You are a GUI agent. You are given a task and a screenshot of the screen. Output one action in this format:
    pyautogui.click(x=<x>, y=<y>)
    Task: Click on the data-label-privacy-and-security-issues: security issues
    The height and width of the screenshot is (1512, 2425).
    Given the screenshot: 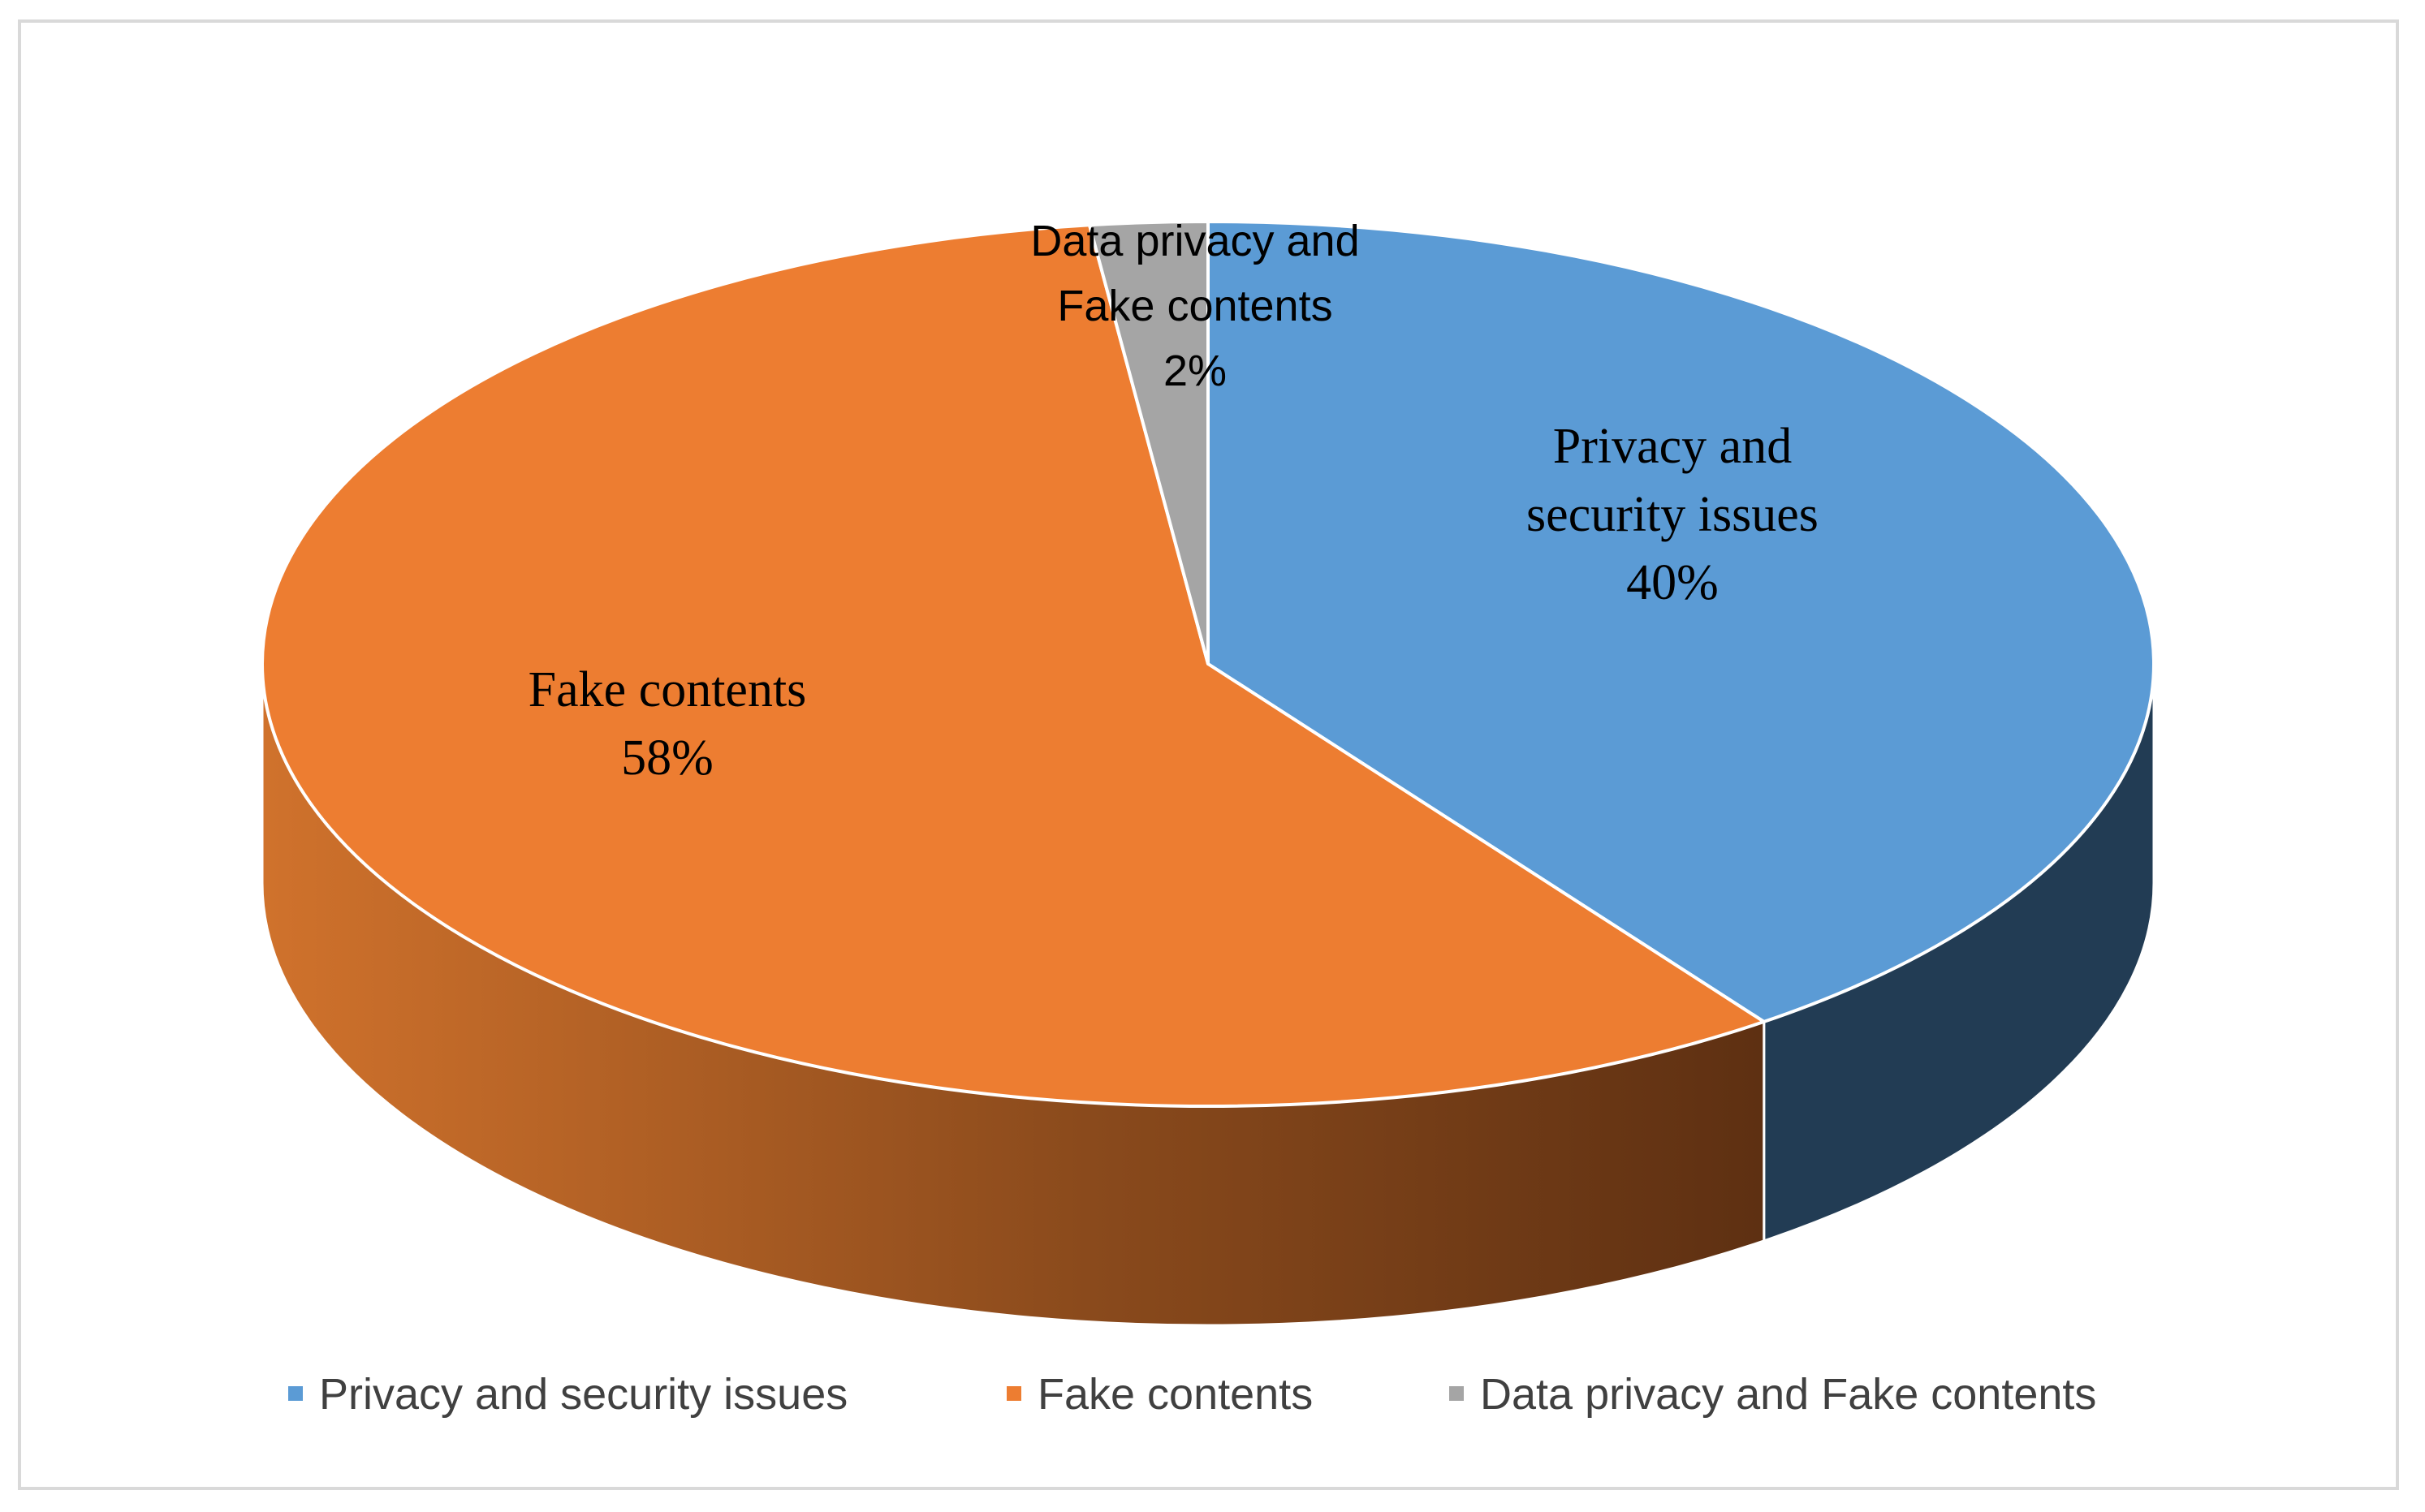 What is the action you would take?
    pyautogui.click(x=1672, y=514)
    